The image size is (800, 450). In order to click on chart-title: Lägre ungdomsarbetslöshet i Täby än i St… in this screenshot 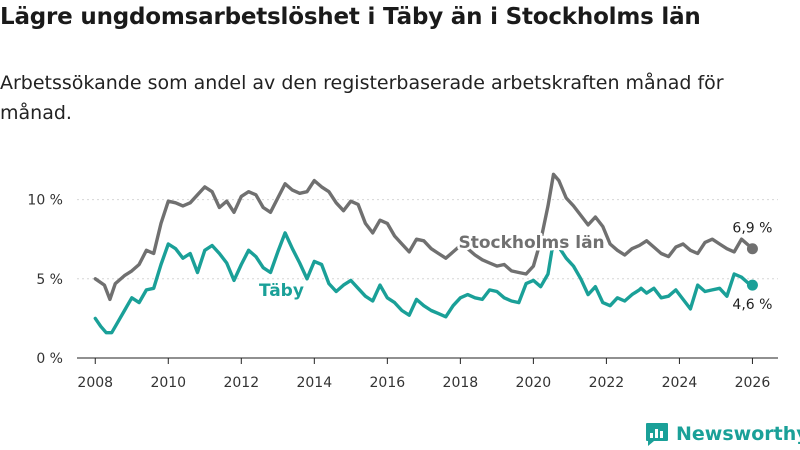, I will do `click(350, 17)`.